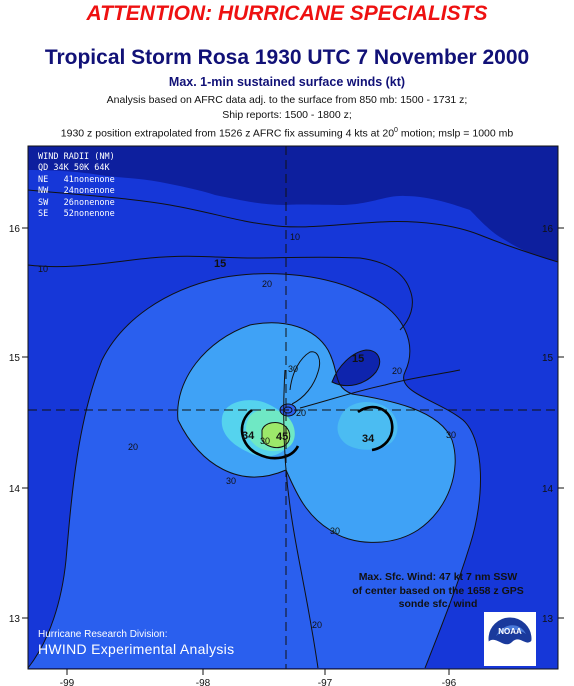 Image resolution: width=574 pixels, height=686 pixels. Describe the element at coordinates (103, 634) in the screenshot. I see `credit-division: Hurricane Research Division:` at that location.